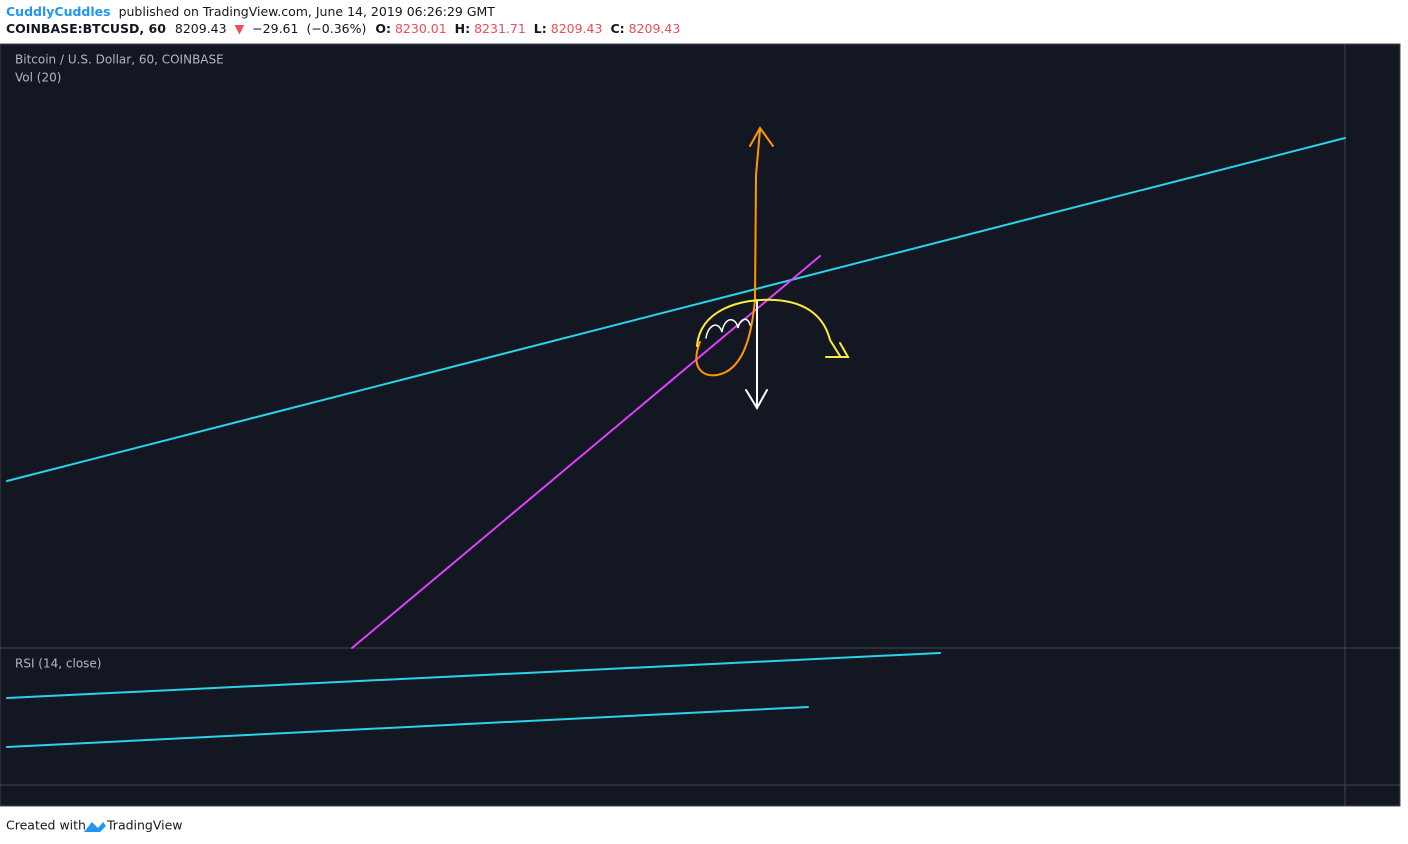  What do you see at coordinates (462, 28) in the screenshot?
I see `ohlc-label: H:` at bounding box center [462, 28].